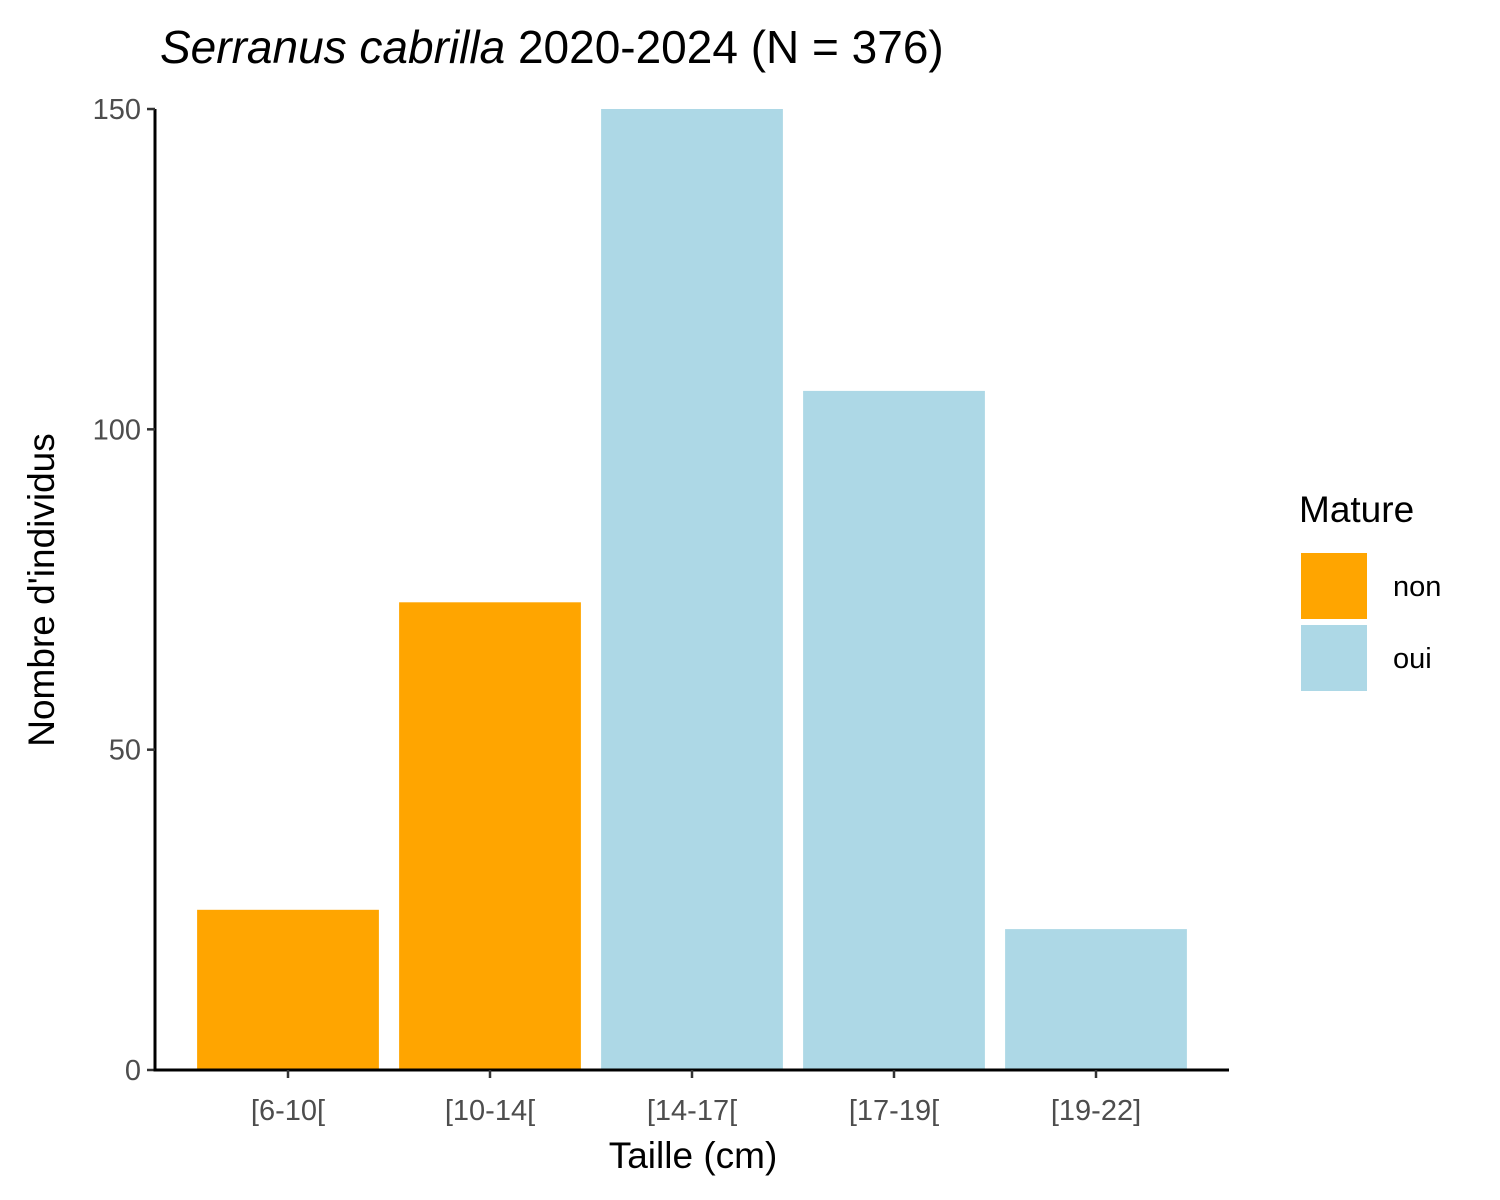 This screenshot has width=1500, height=1200. I want to click on x-tick-label-0: [6-10[, so click(288, 1111).